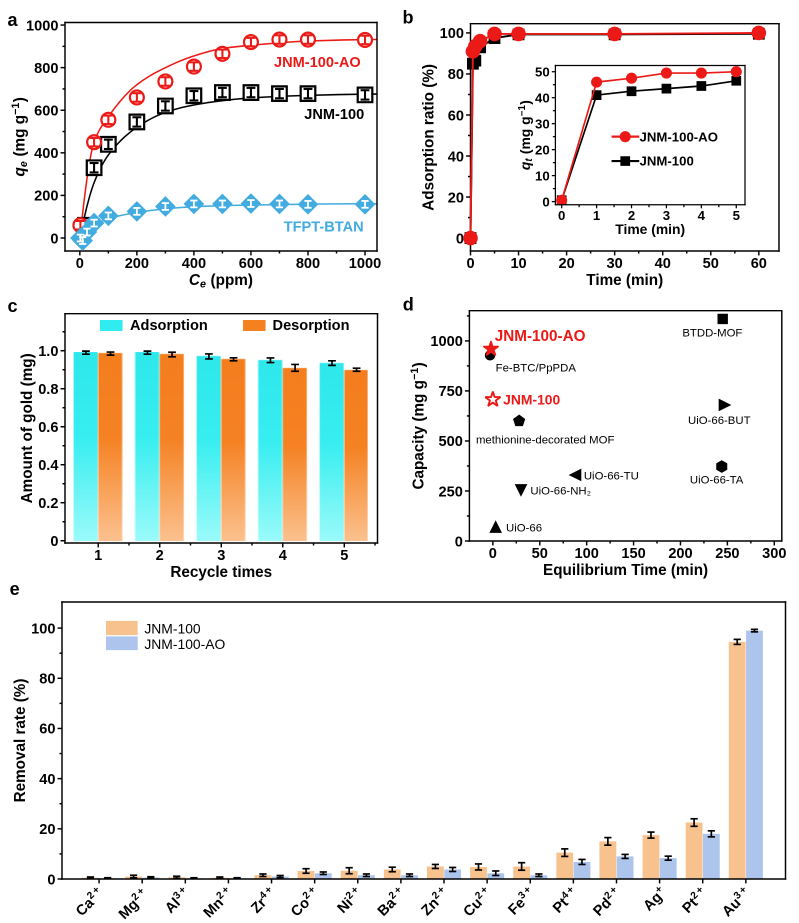  I want to click on svg-text: 600, so click(251, 264).